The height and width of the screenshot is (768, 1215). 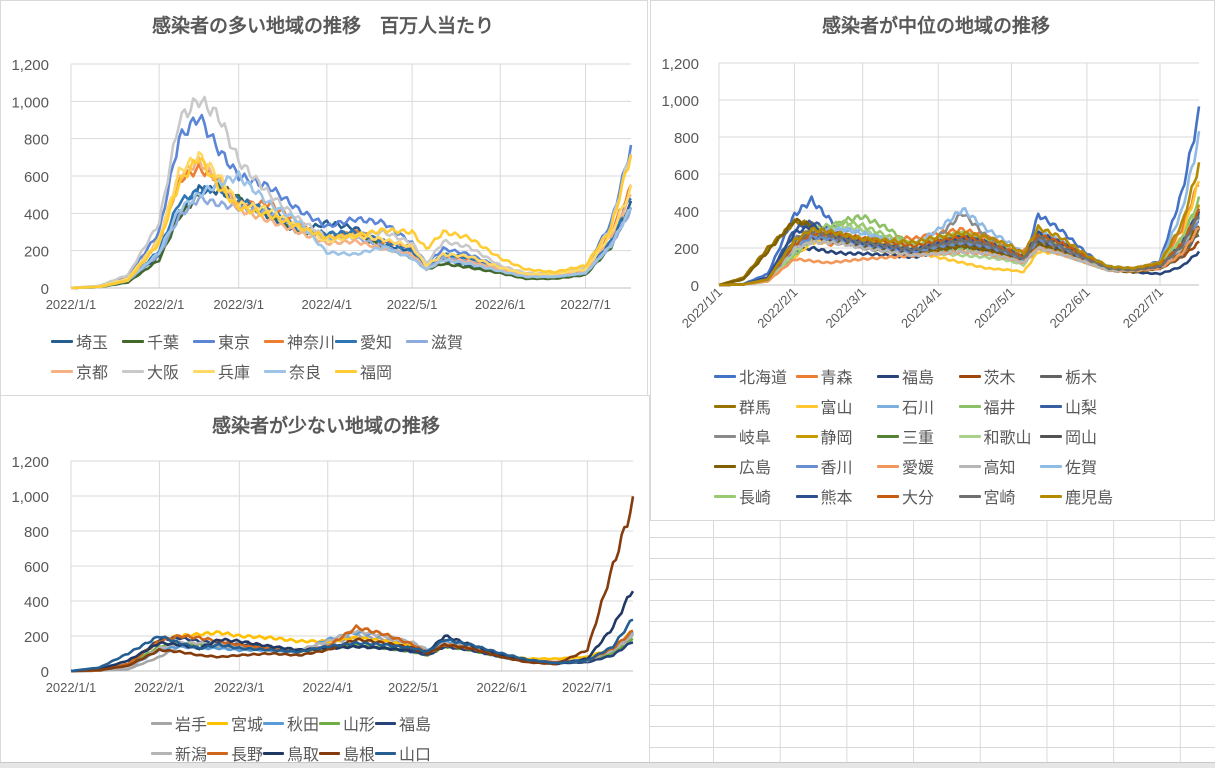 What do you see at coordinates (686, 212) in the screenshot?
I see `y-tick-label: 400` at bounding box center [686, 212].